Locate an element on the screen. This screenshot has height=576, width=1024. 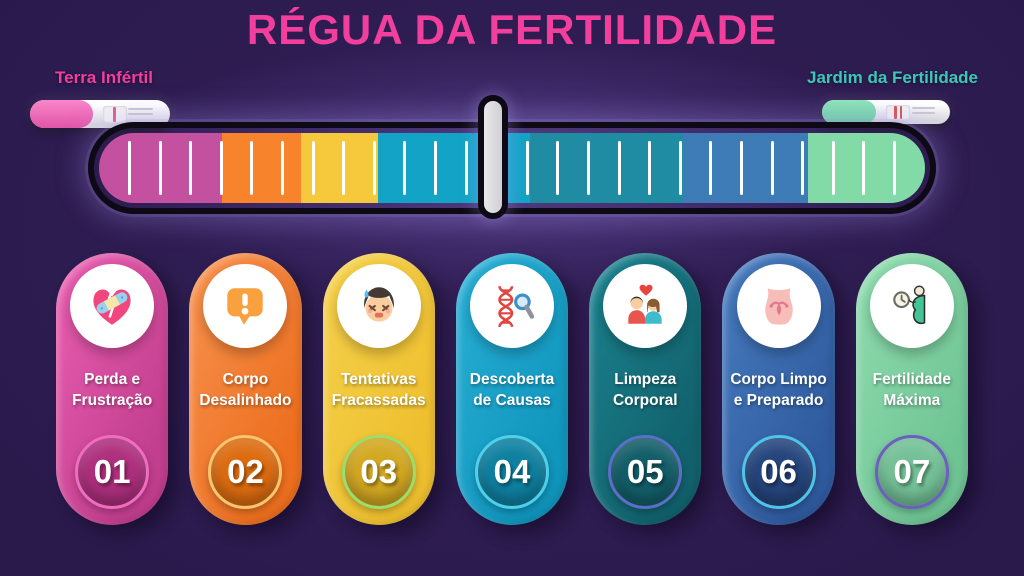
card-number-badge: 03 is located at coordinates (378, 472).